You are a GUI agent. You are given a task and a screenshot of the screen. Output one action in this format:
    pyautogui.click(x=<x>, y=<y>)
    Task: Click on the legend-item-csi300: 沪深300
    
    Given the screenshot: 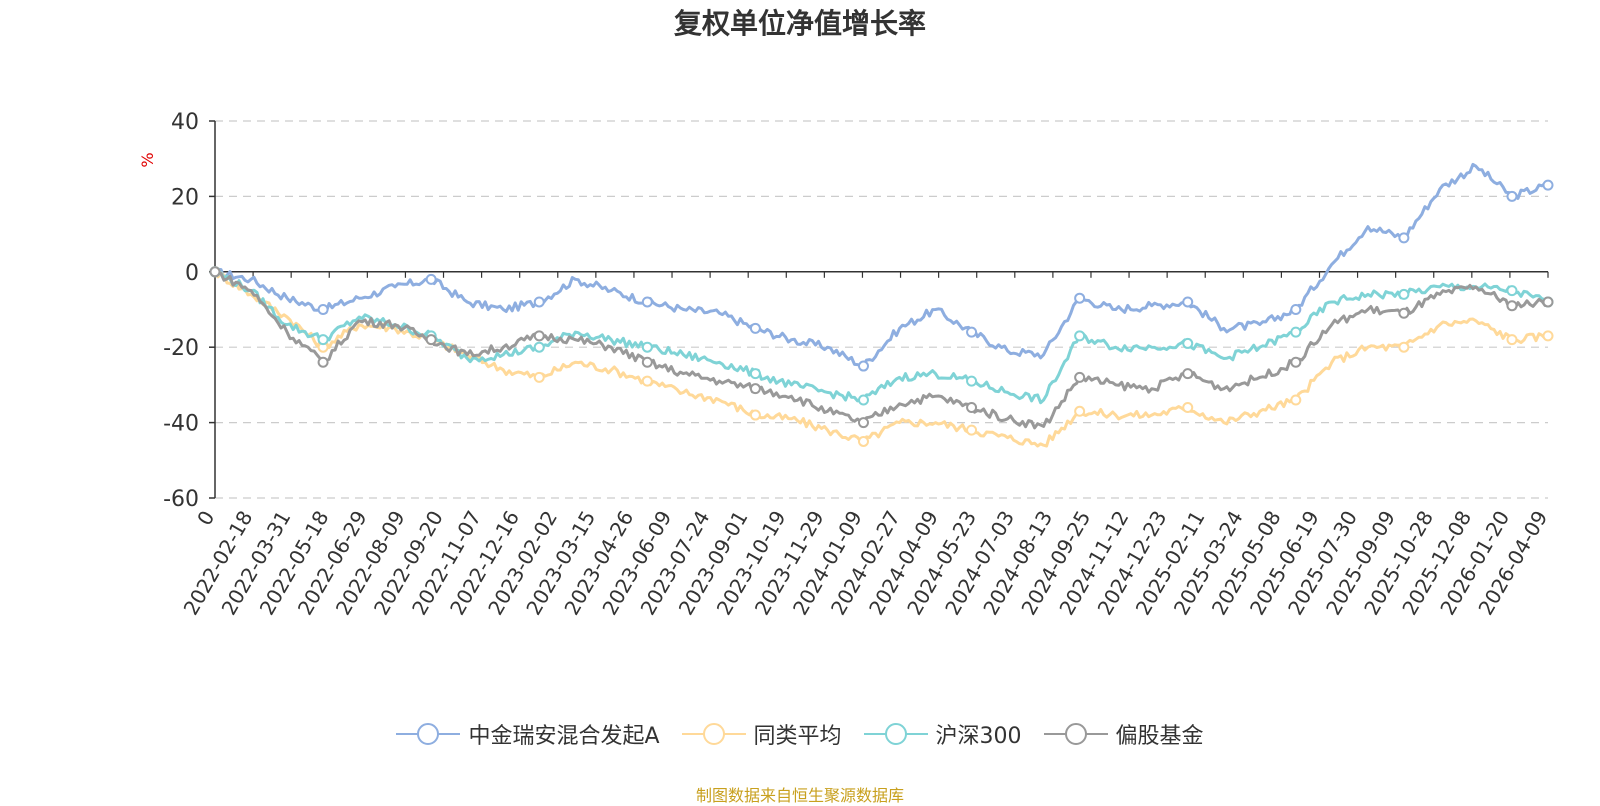 What is the action you would take?
    pyautogui.click(x=942, y=734)
    